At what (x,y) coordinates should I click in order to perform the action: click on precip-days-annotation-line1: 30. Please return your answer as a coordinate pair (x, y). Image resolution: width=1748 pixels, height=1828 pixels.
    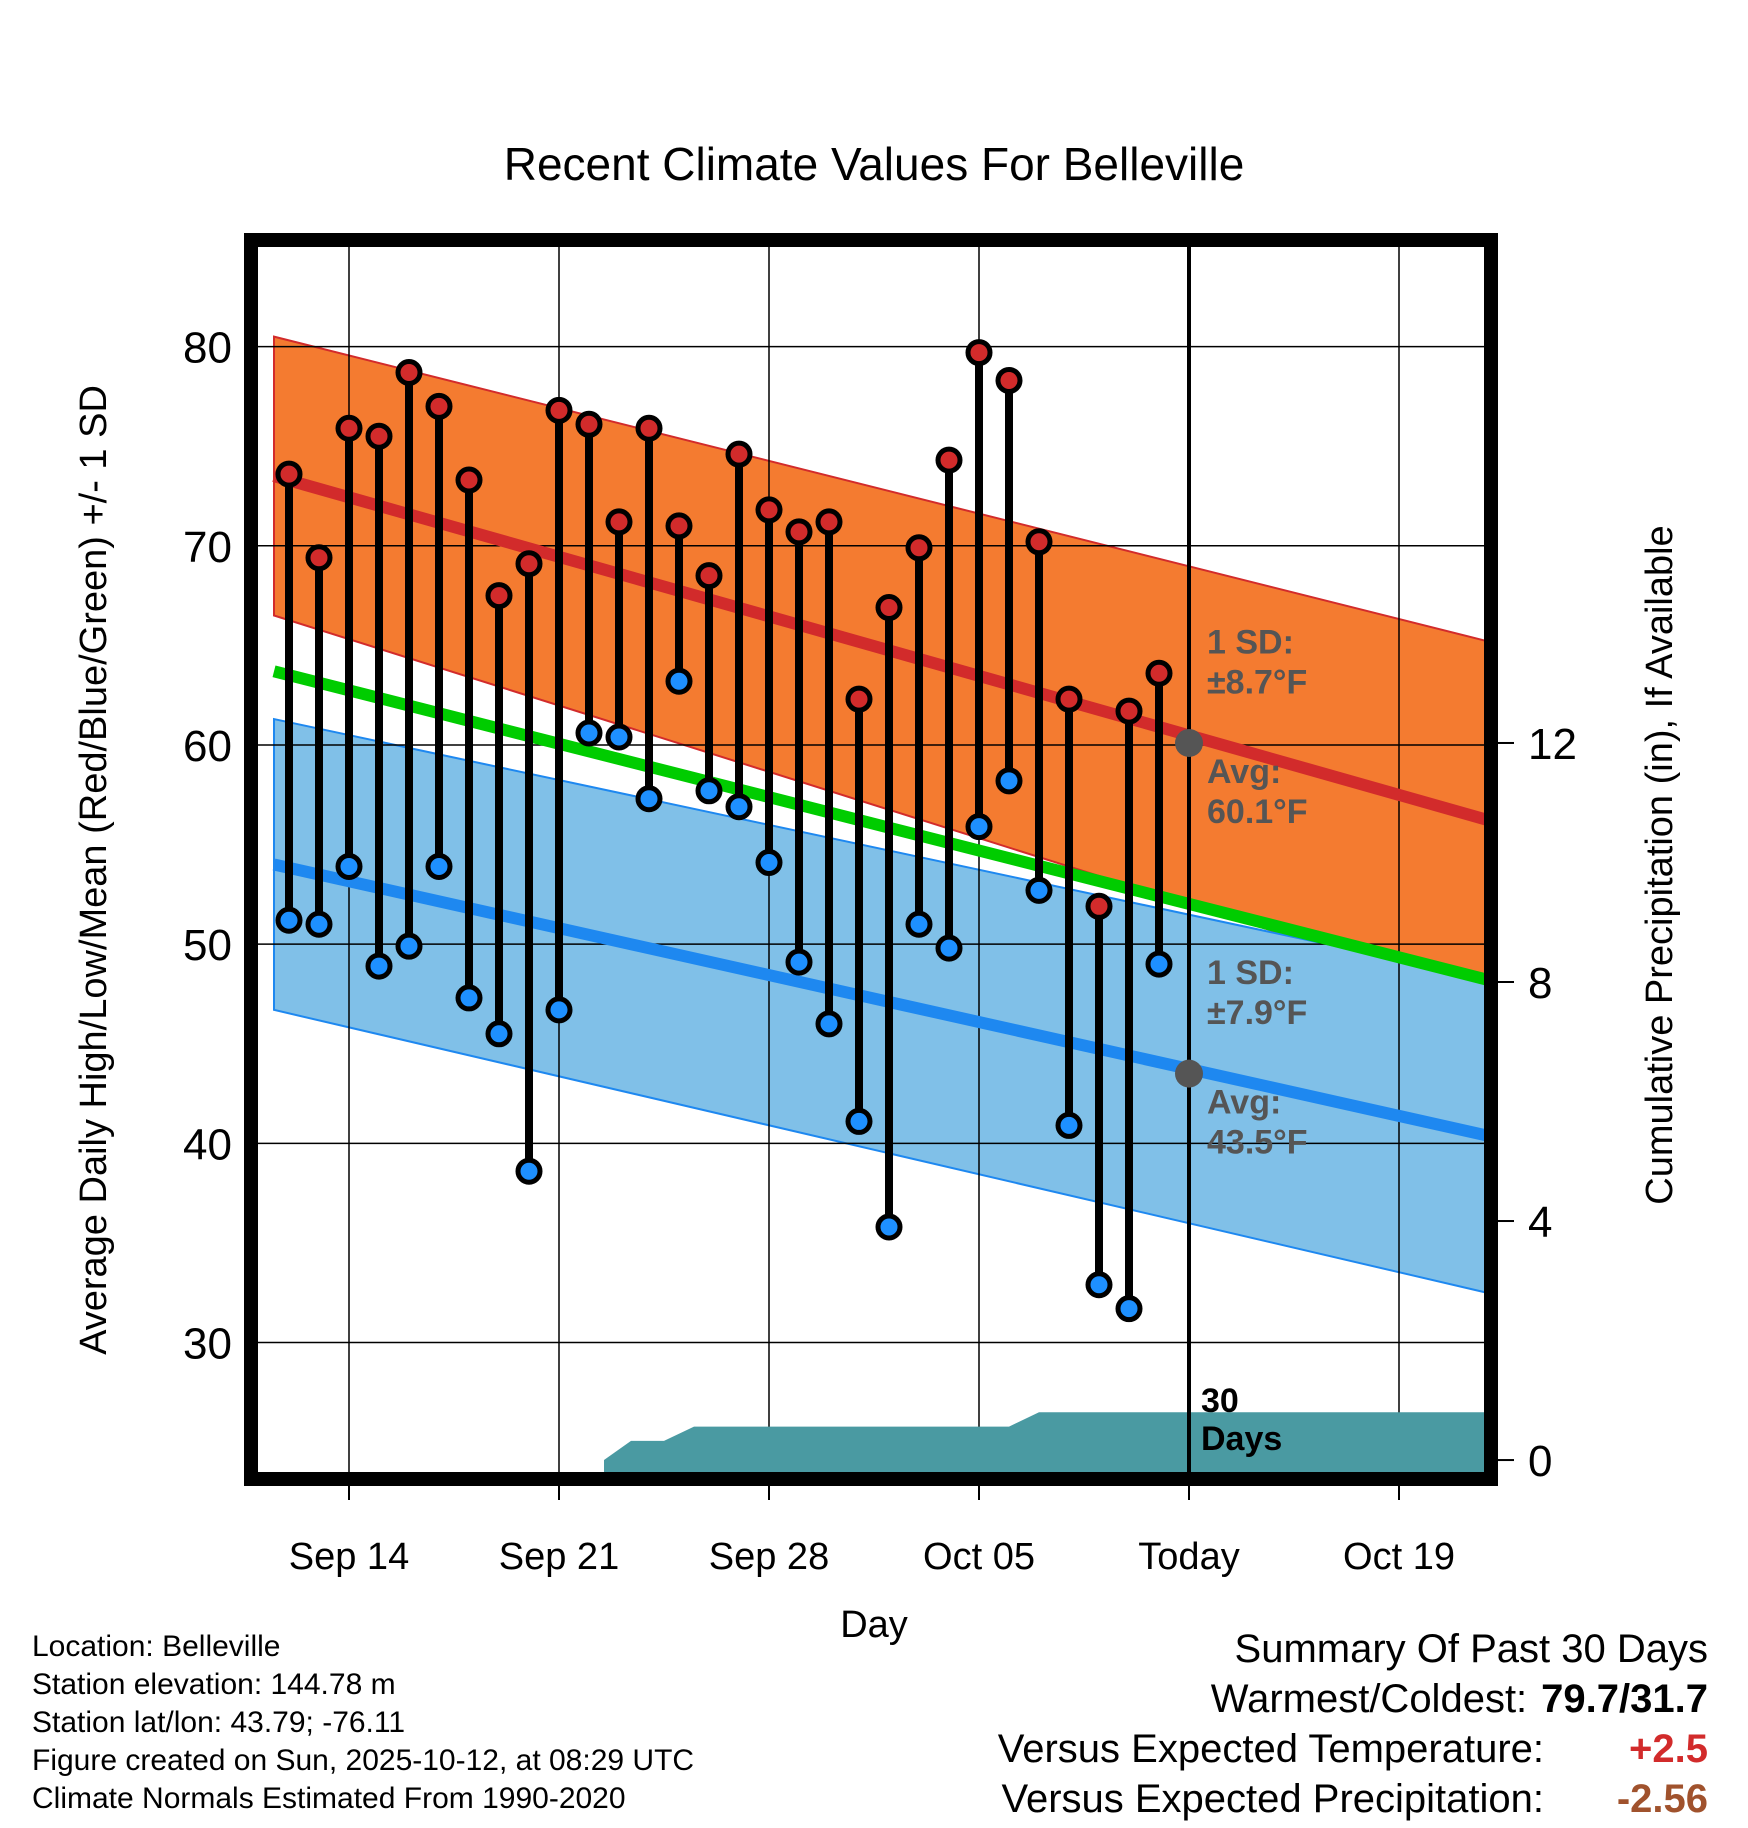
    Looking at the image, I should click on (1220, 1401).